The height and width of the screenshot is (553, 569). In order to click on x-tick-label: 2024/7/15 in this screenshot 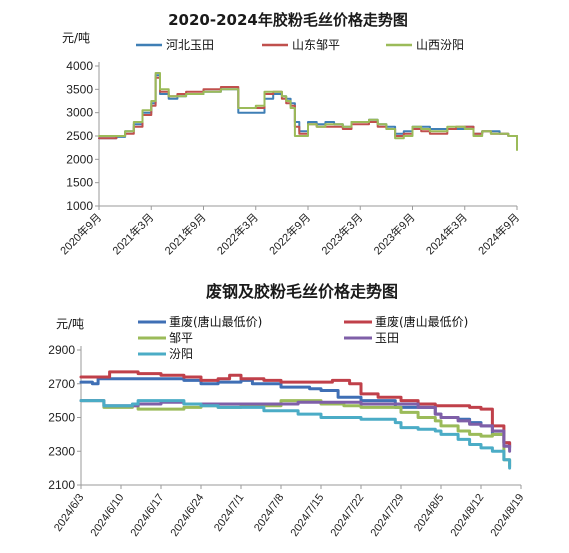, I will do `click(308, 515)`.